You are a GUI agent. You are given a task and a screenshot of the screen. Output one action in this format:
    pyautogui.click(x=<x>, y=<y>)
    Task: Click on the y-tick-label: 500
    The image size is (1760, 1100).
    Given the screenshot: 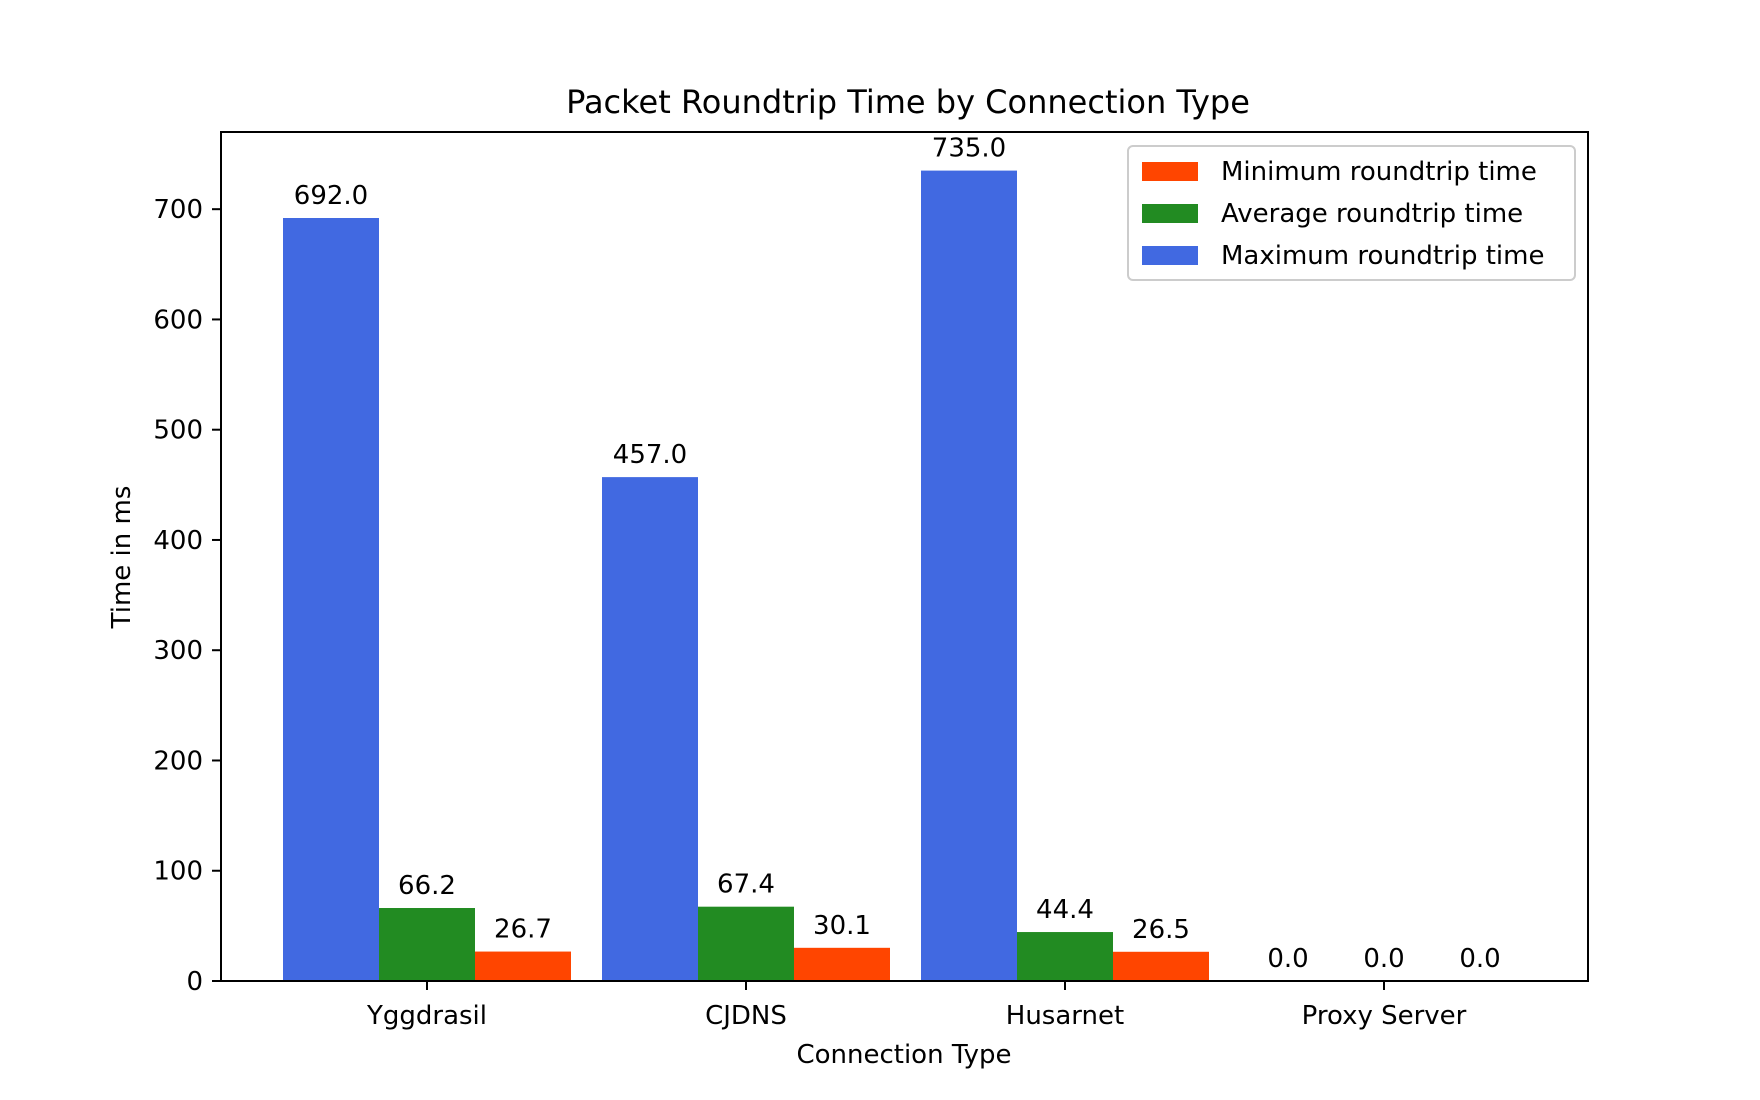 What is the action you would take?
    pyautogui.click(x=178, y=431)
    